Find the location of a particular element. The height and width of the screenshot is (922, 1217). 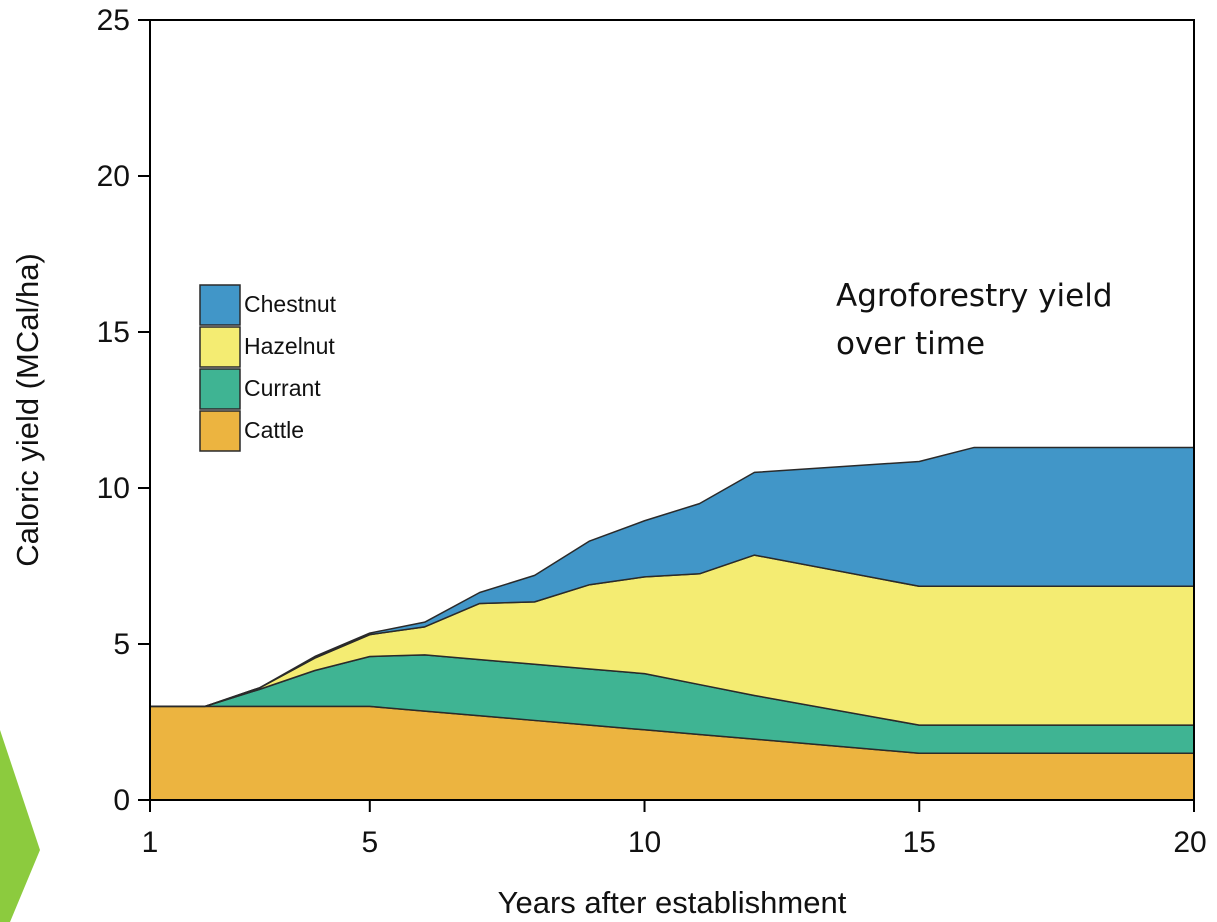

legend-label-hazelnut: Hazelnut is located at coordinates (289, 346).